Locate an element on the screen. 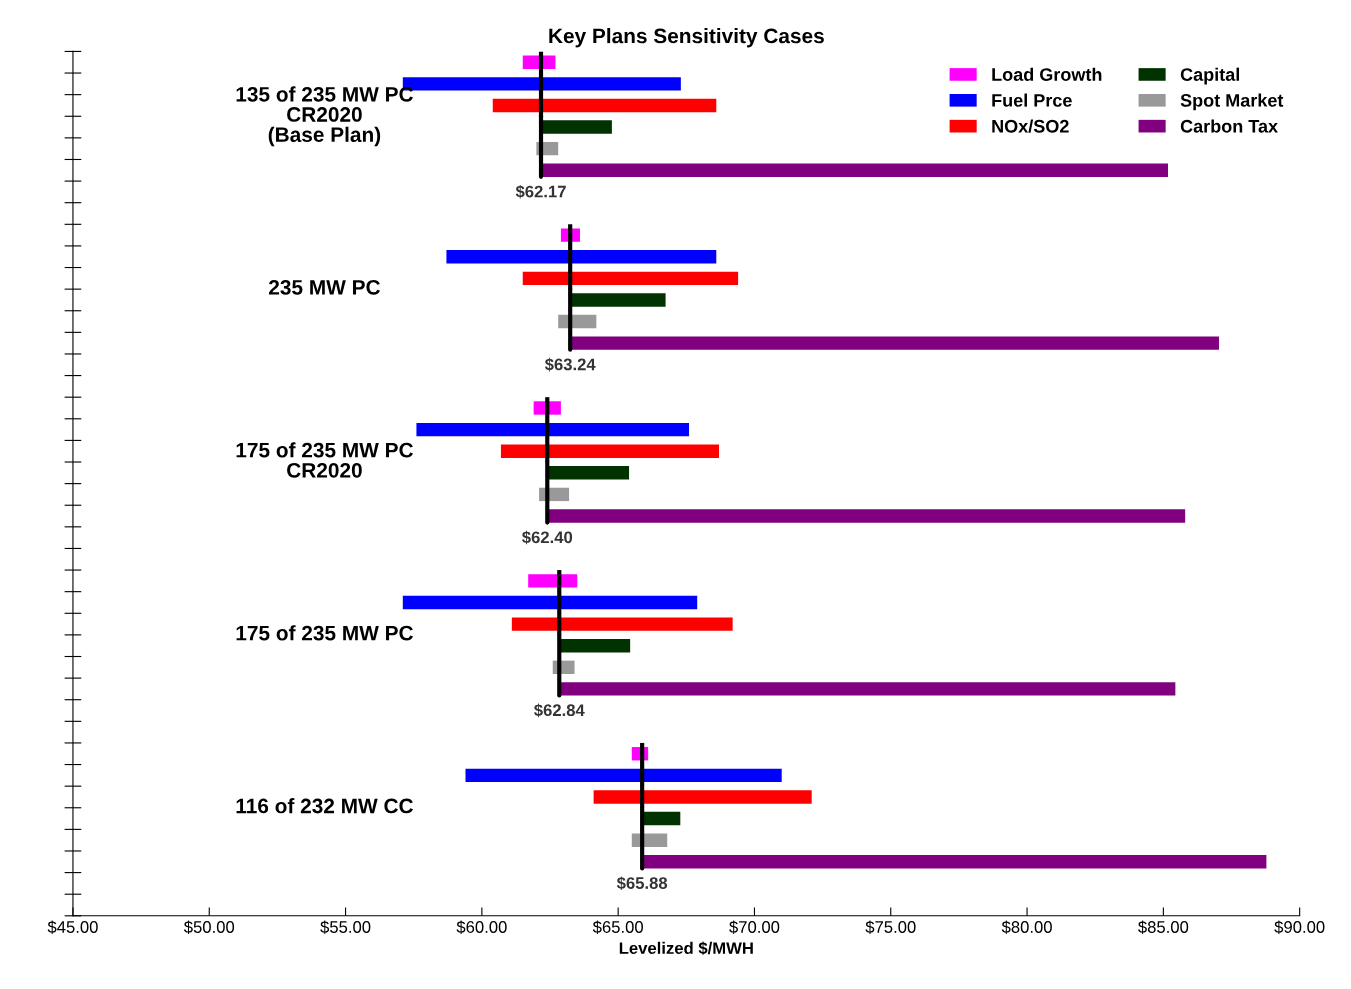  annotation: $63.24 is located at coordinates (570, 364).